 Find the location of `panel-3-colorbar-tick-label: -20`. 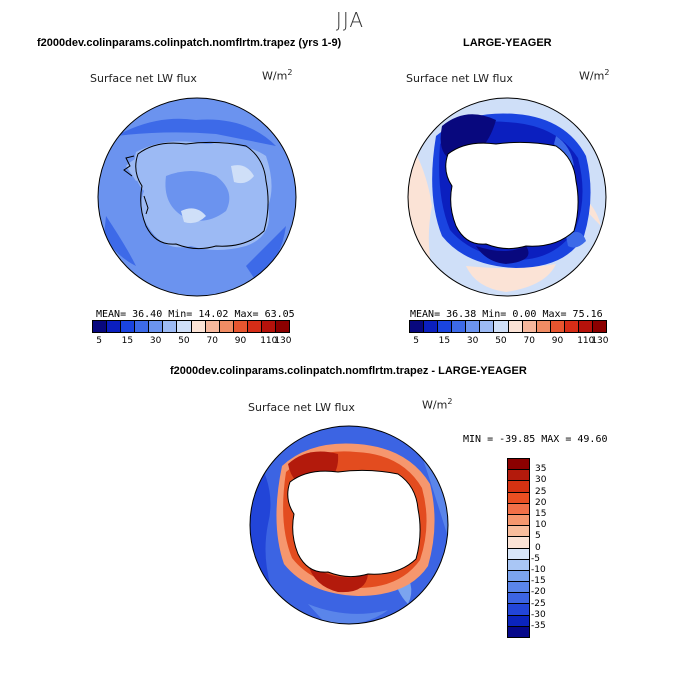

panel-3-colorbar-tick-label: -20 is located at coordinates (538, 592).